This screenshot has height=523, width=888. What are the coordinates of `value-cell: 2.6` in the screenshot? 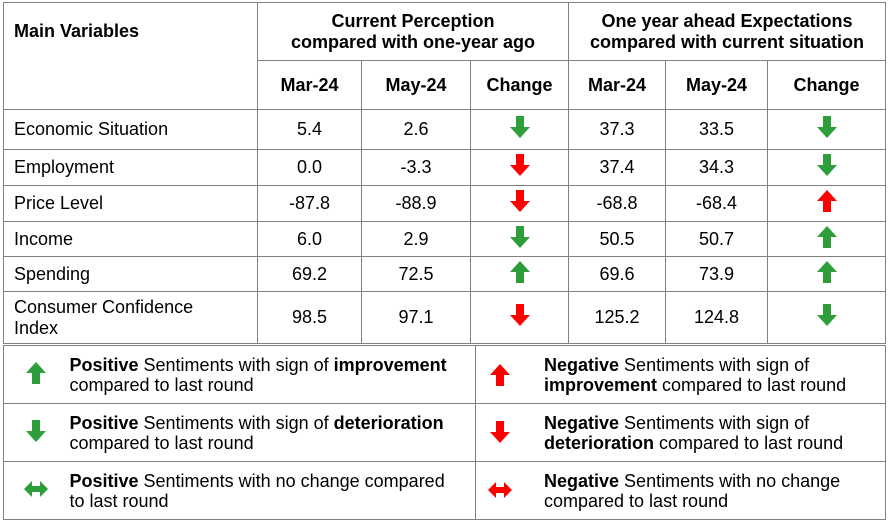 It's located at (416, 129).